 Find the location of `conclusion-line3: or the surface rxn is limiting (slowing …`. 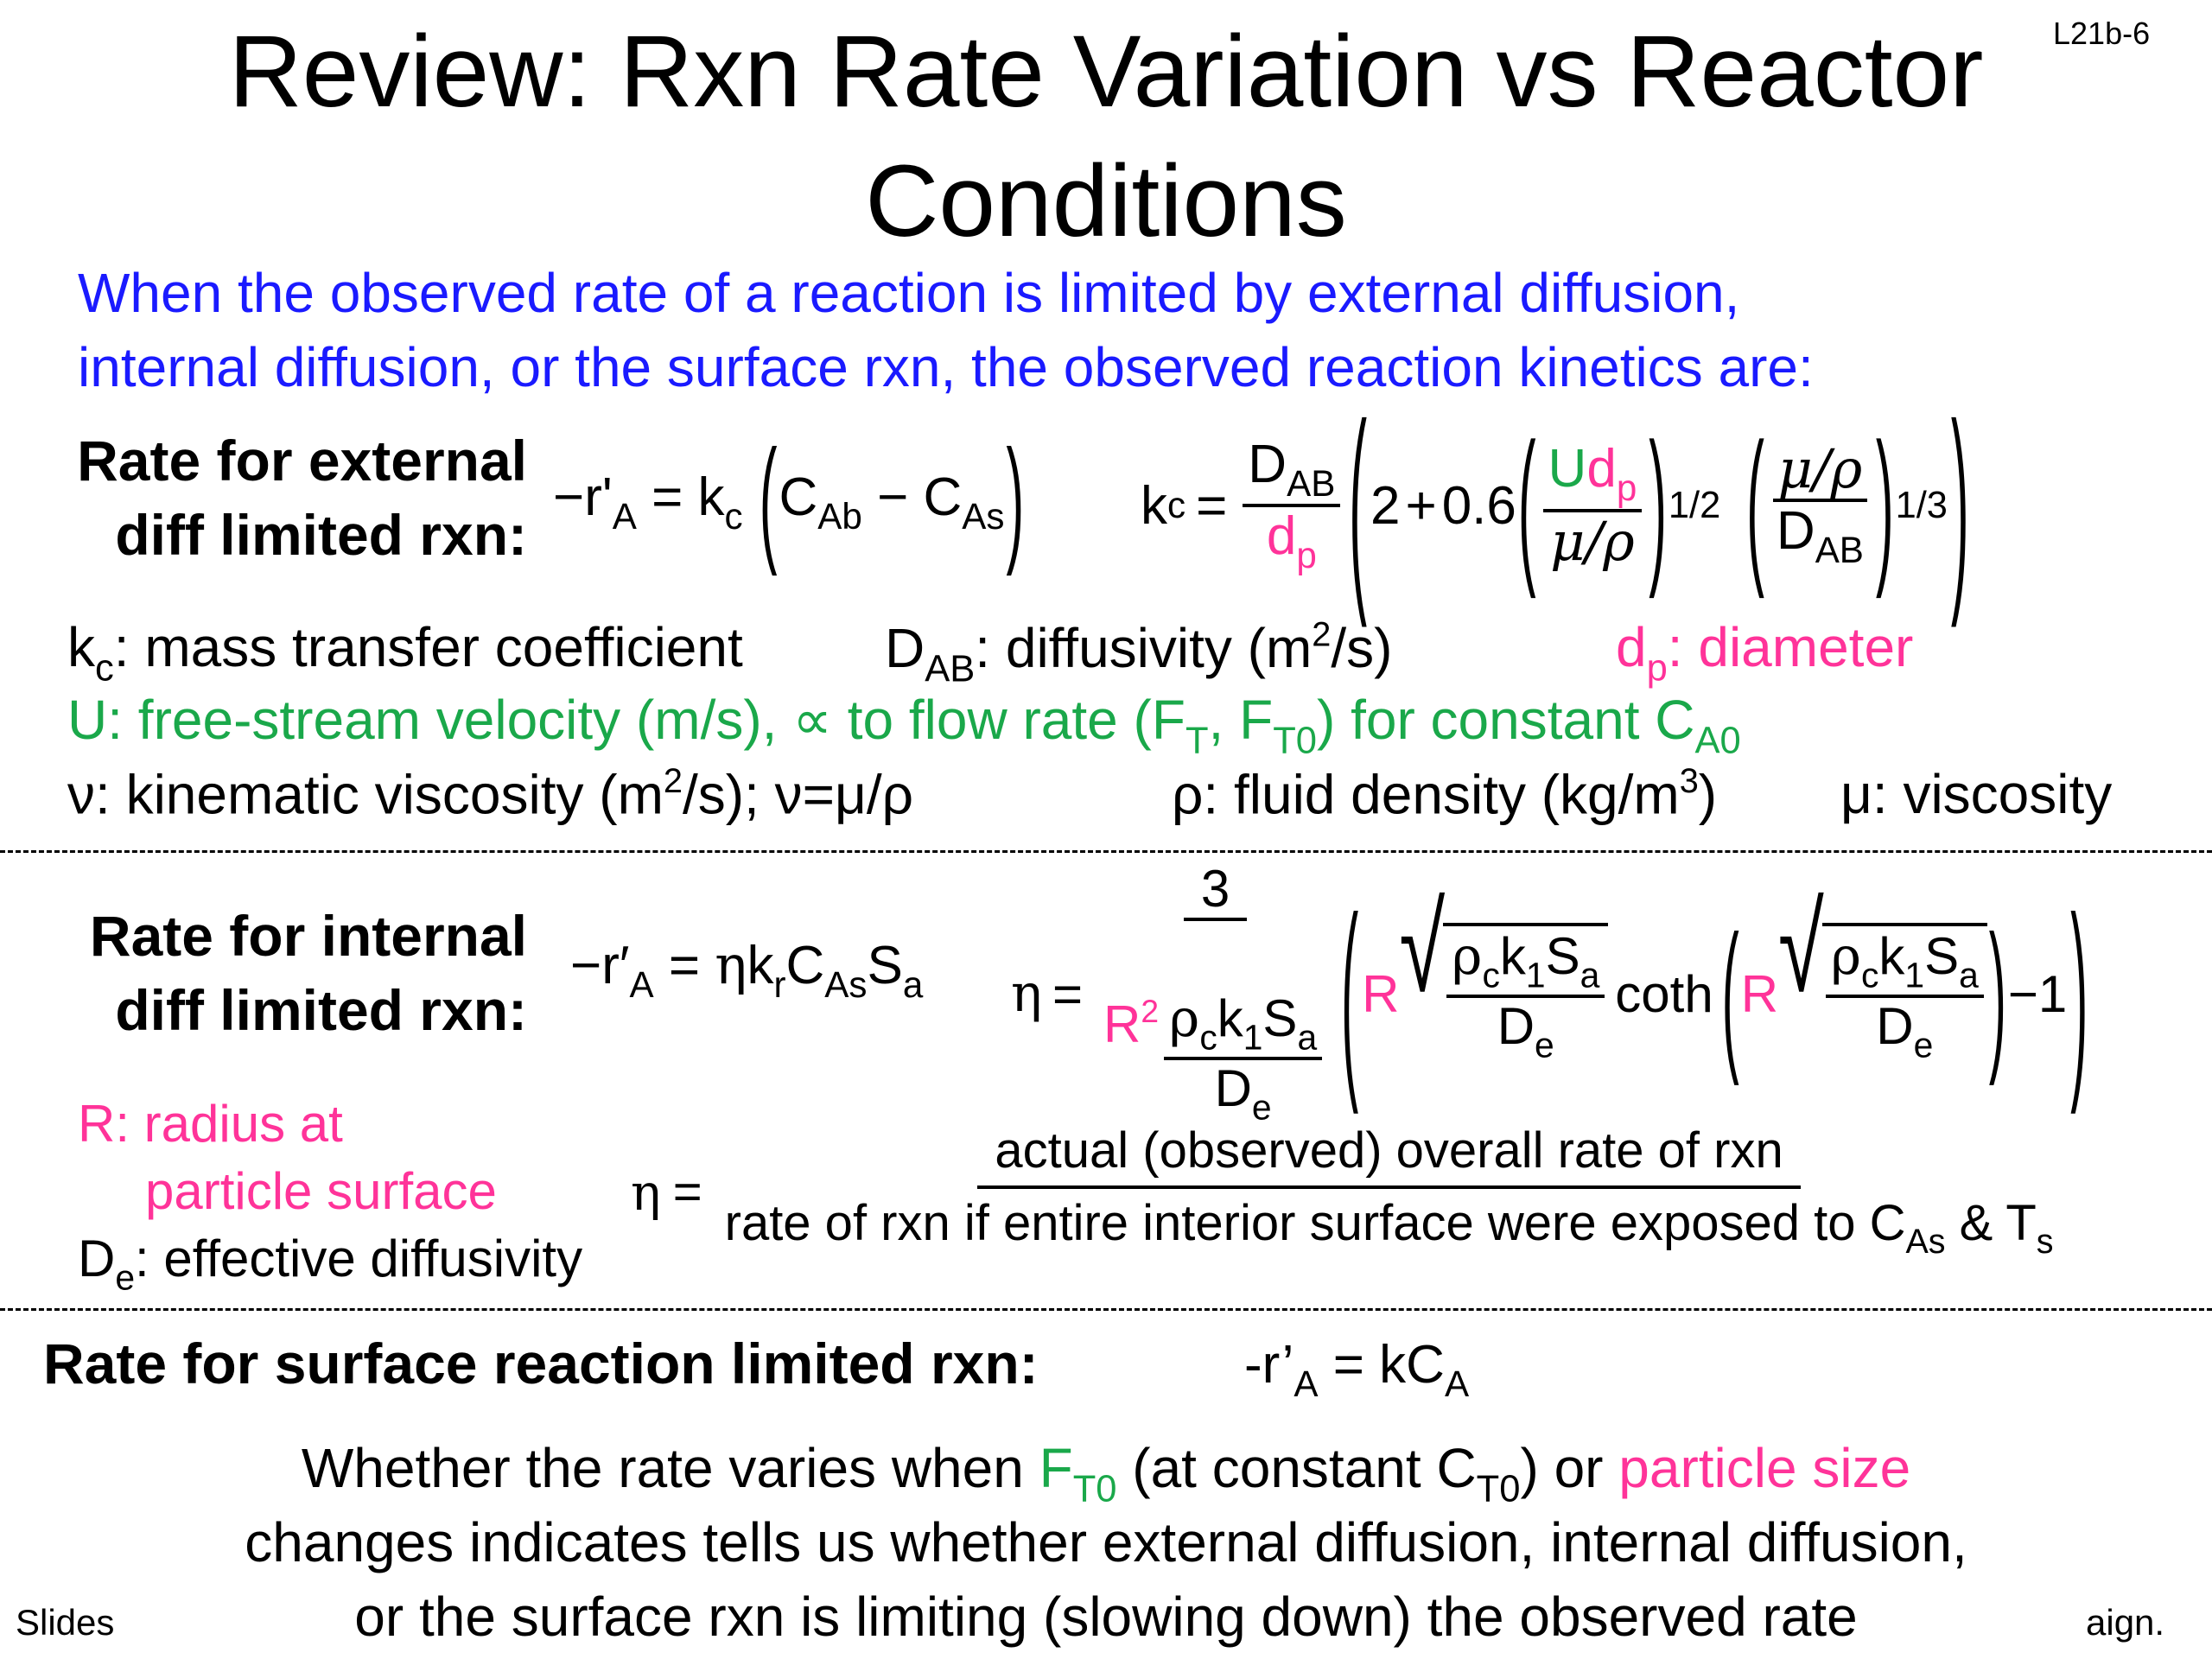

conclusion-line3: or the surface rxn is limiting (slowing … is located at coordinates (1106, 1617).